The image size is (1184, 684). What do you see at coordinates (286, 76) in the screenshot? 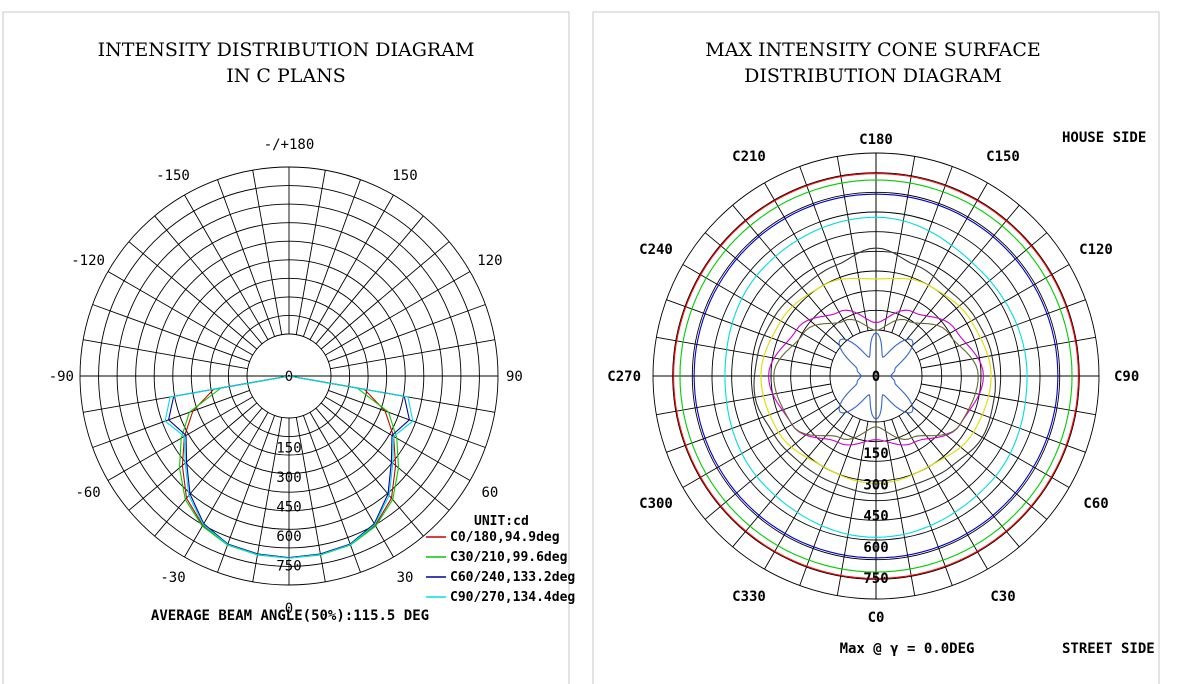
I see `left-title-line-2: IN C PLANS` at bounding box center [286, 76].